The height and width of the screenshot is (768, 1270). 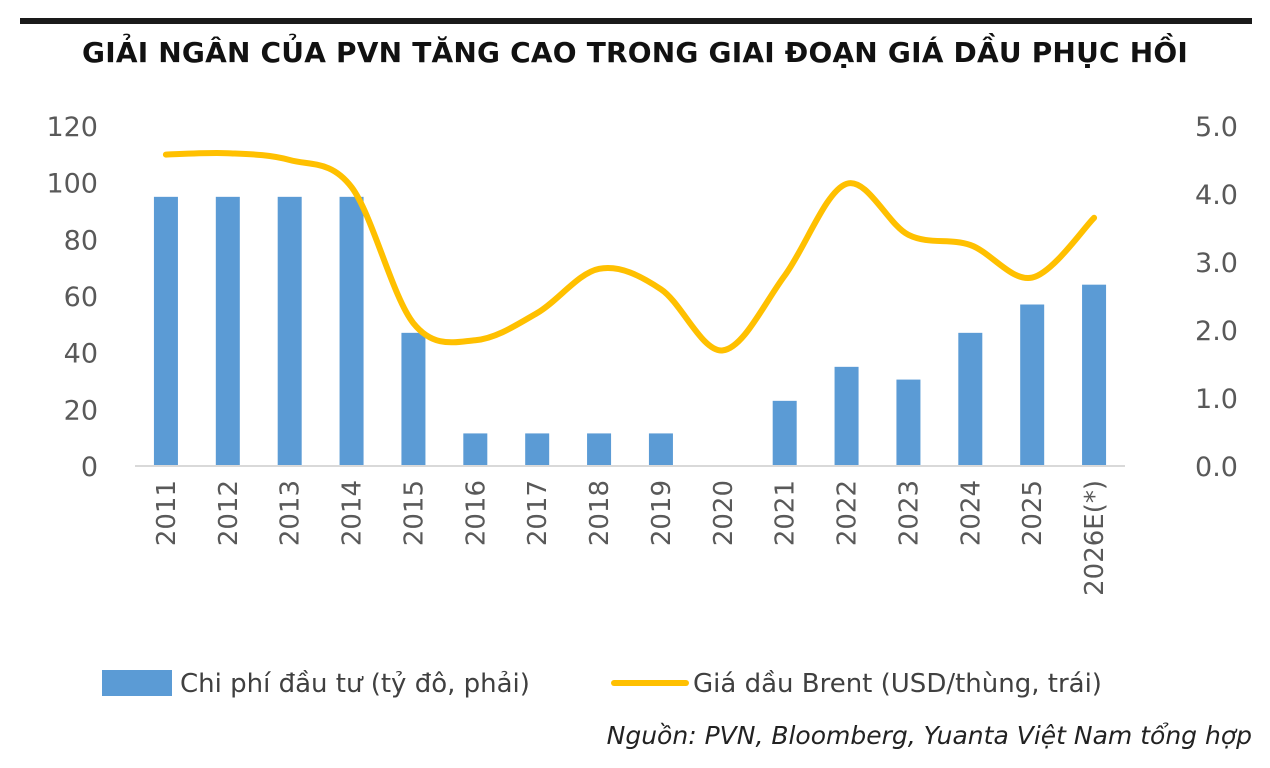 What do you see at coordinates (167, 513) in the screenshot?
I see `x-tick-label: 2011` at bounding box center [167, 513].